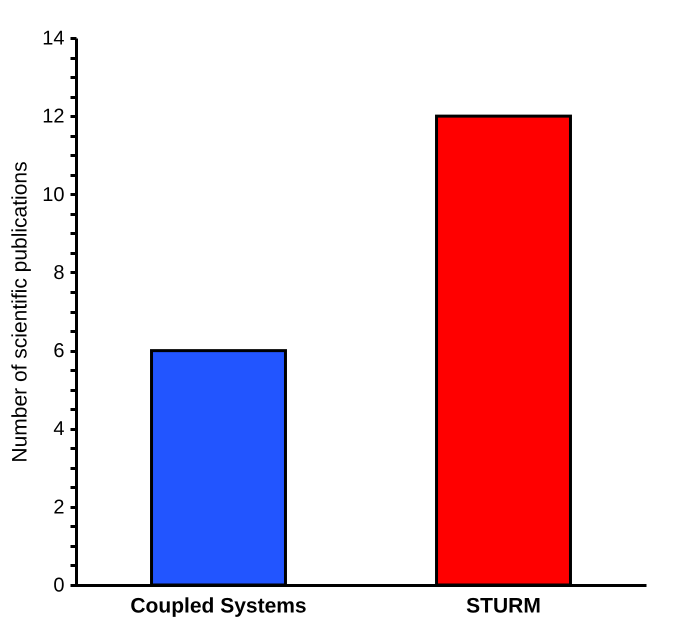  Describe the element at coordinates (58, 429) in the screenshot. I see `y-tick-label: 4` at that location.